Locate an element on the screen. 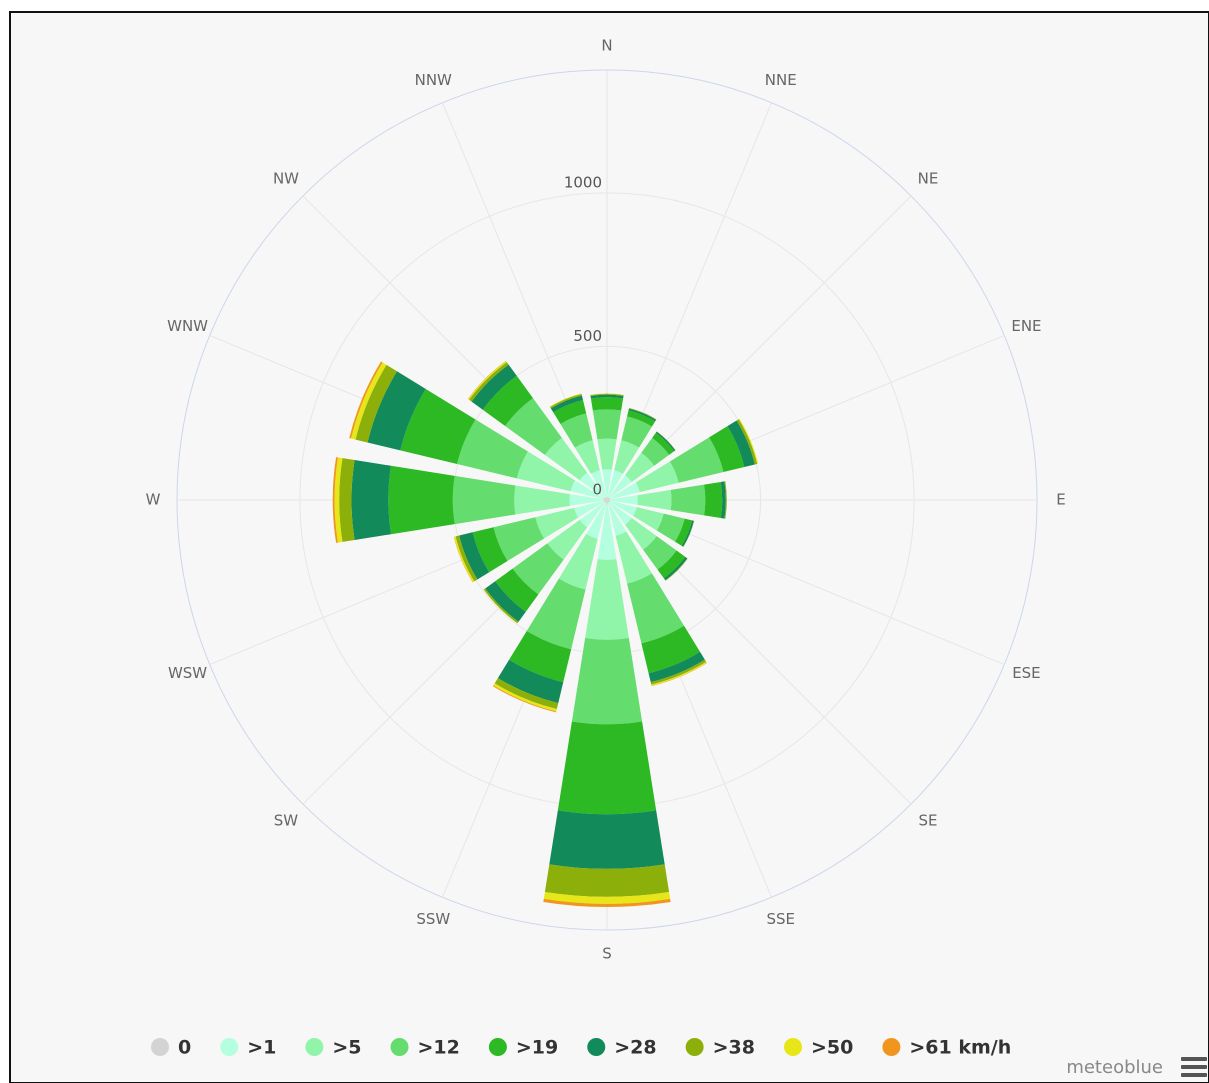 This screenshot has width=1209, height=1083. y-tick-label: 0 is located at coordinates (597, 490).